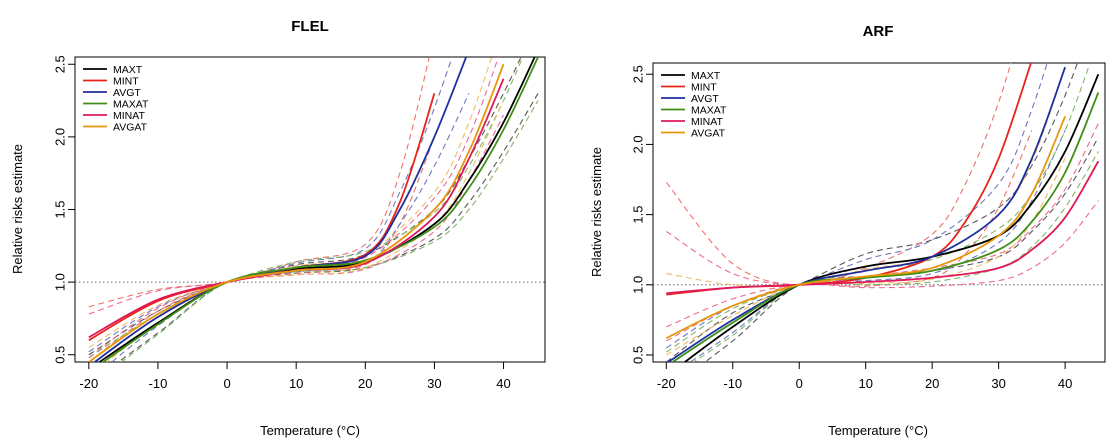 The height and width of the screenshot is (441, 1106). I want to click on ci-upper-line-minat, so click(882, 204).